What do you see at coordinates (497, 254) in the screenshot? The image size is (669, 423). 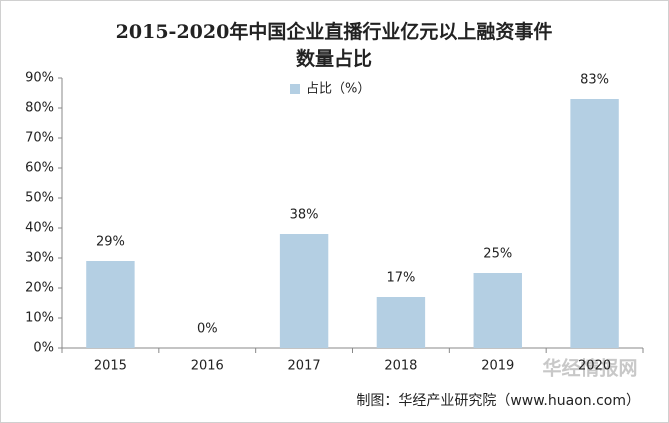 I see `data-label: 25%` at bounding box center [497, 254].